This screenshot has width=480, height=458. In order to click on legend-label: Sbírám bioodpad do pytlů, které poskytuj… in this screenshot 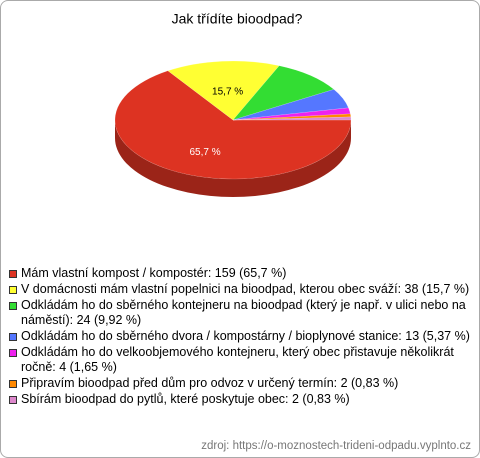, I will do `click(185, 399)`.